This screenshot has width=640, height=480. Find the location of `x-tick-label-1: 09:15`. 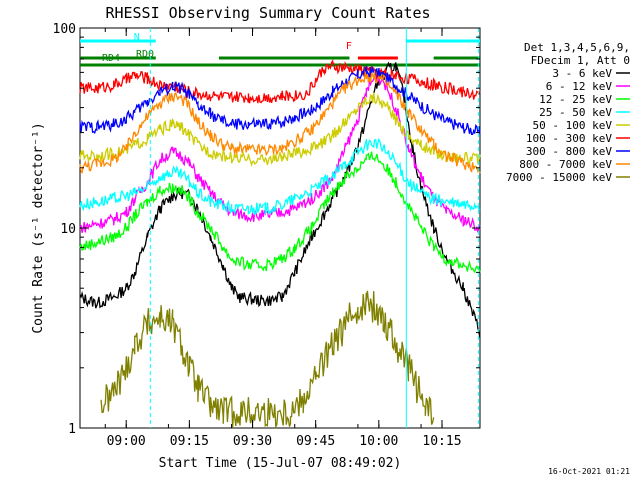

x-tick-label-1: 09:15 is located at coordinates (189, 441).